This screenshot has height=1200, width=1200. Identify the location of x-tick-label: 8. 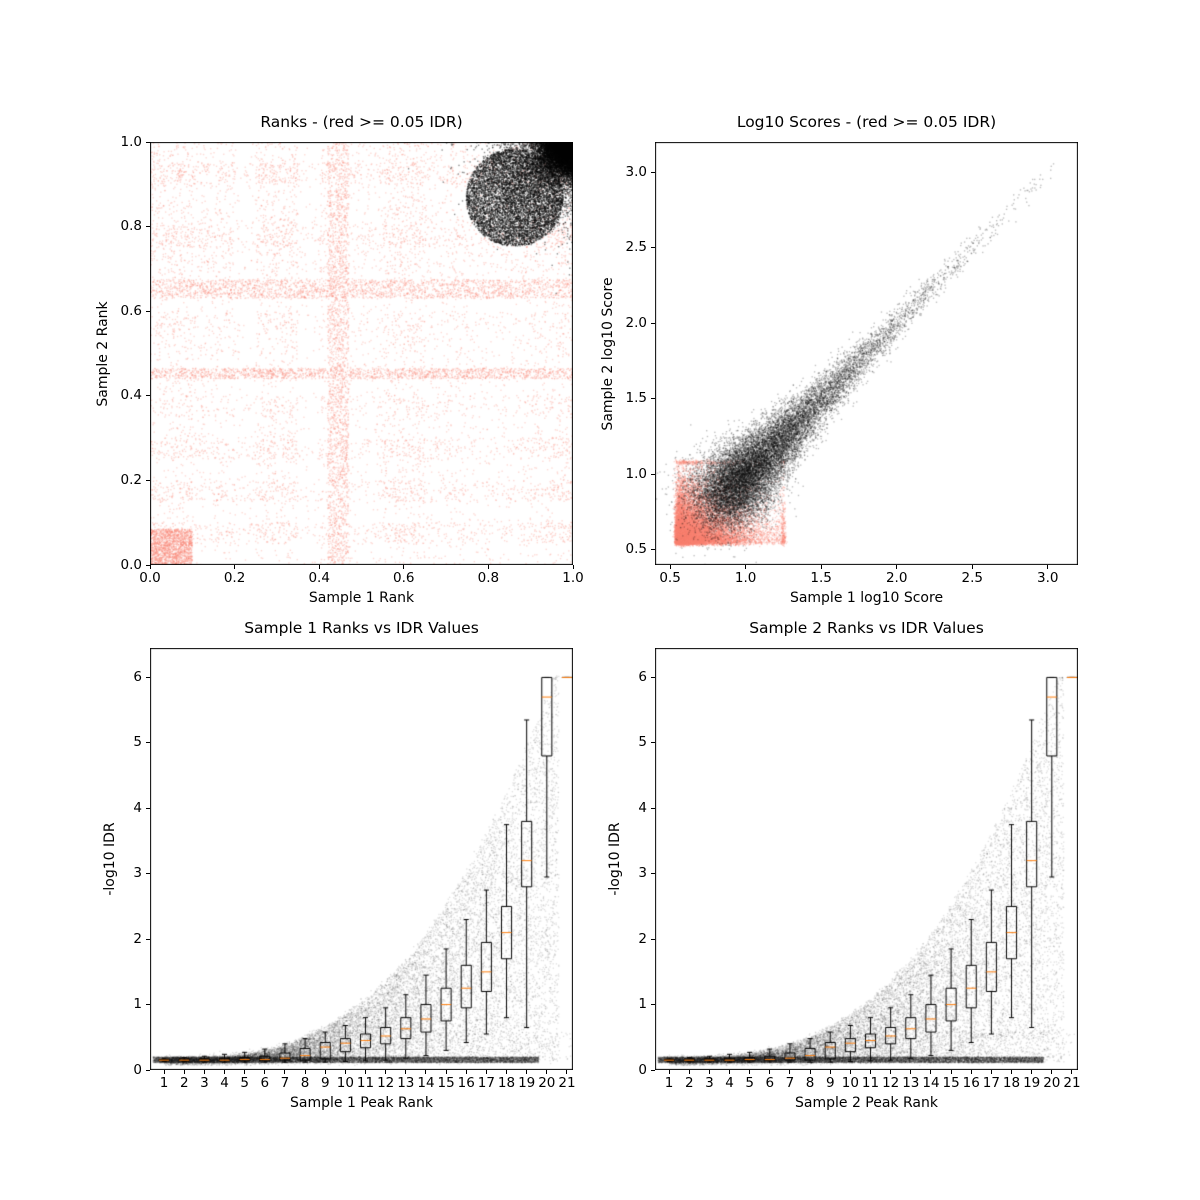
(810, 1083).